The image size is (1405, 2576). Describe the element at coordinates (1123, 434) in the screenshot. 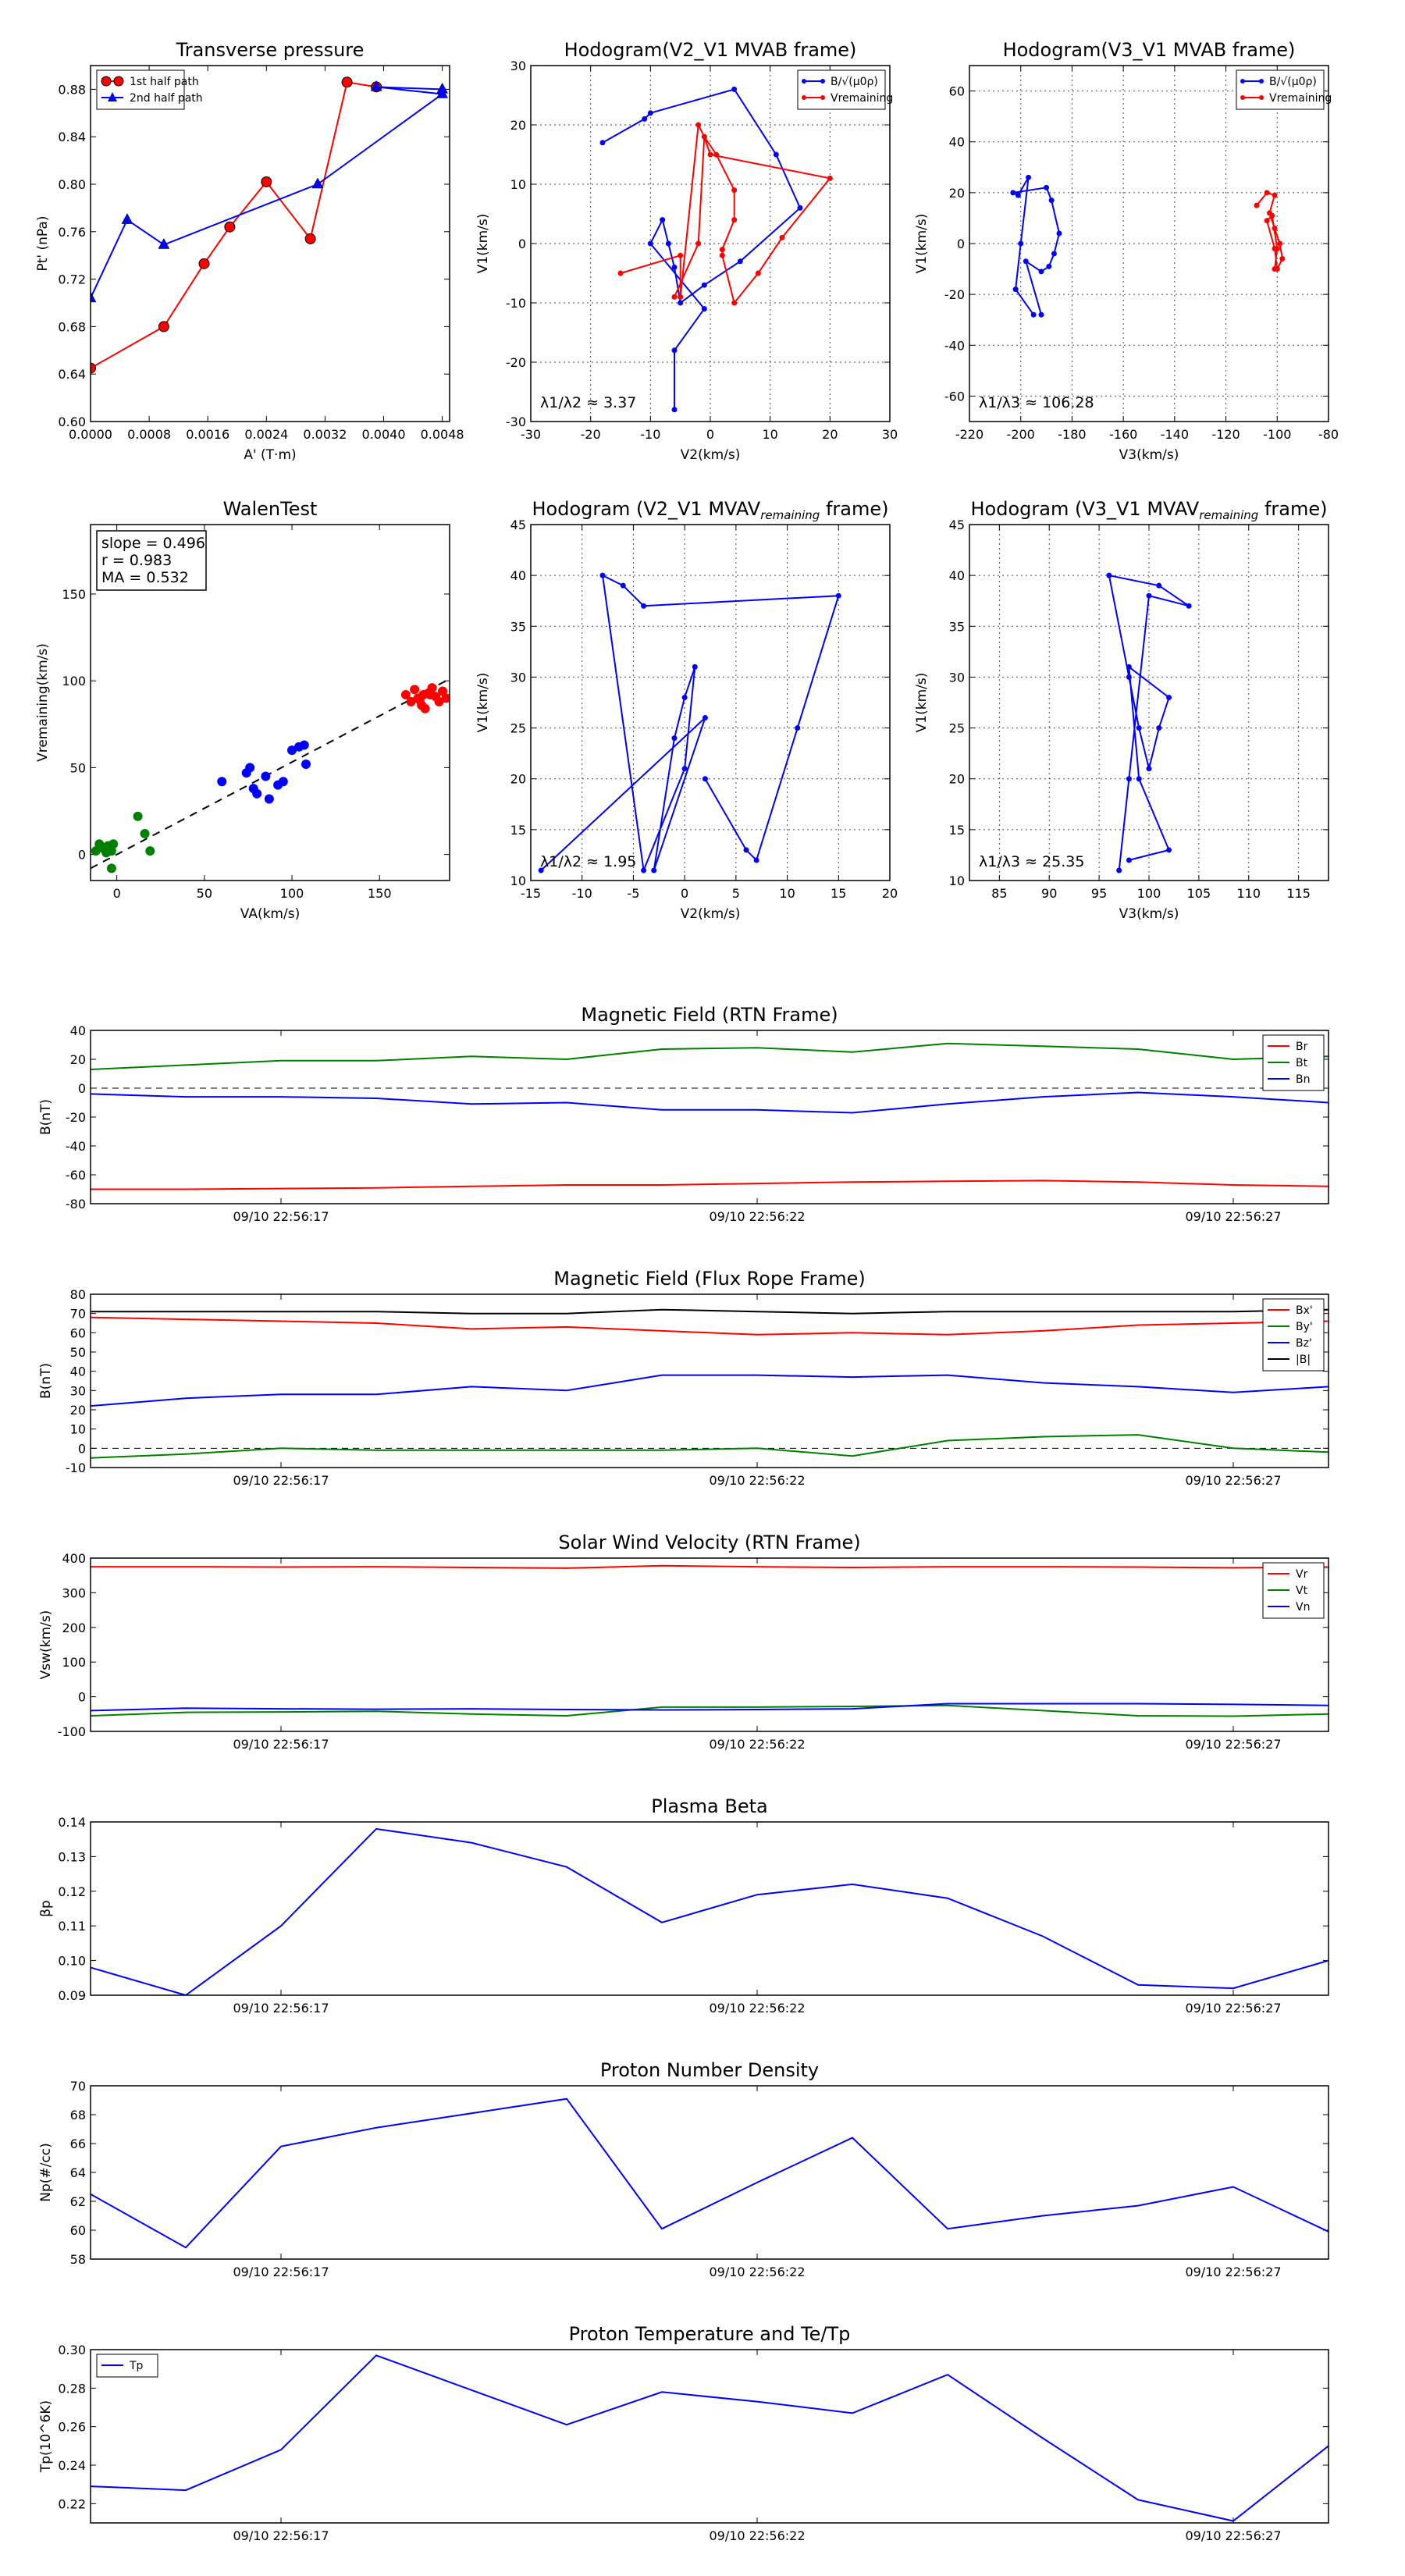

I see `x-tick-label: -160` at that location.